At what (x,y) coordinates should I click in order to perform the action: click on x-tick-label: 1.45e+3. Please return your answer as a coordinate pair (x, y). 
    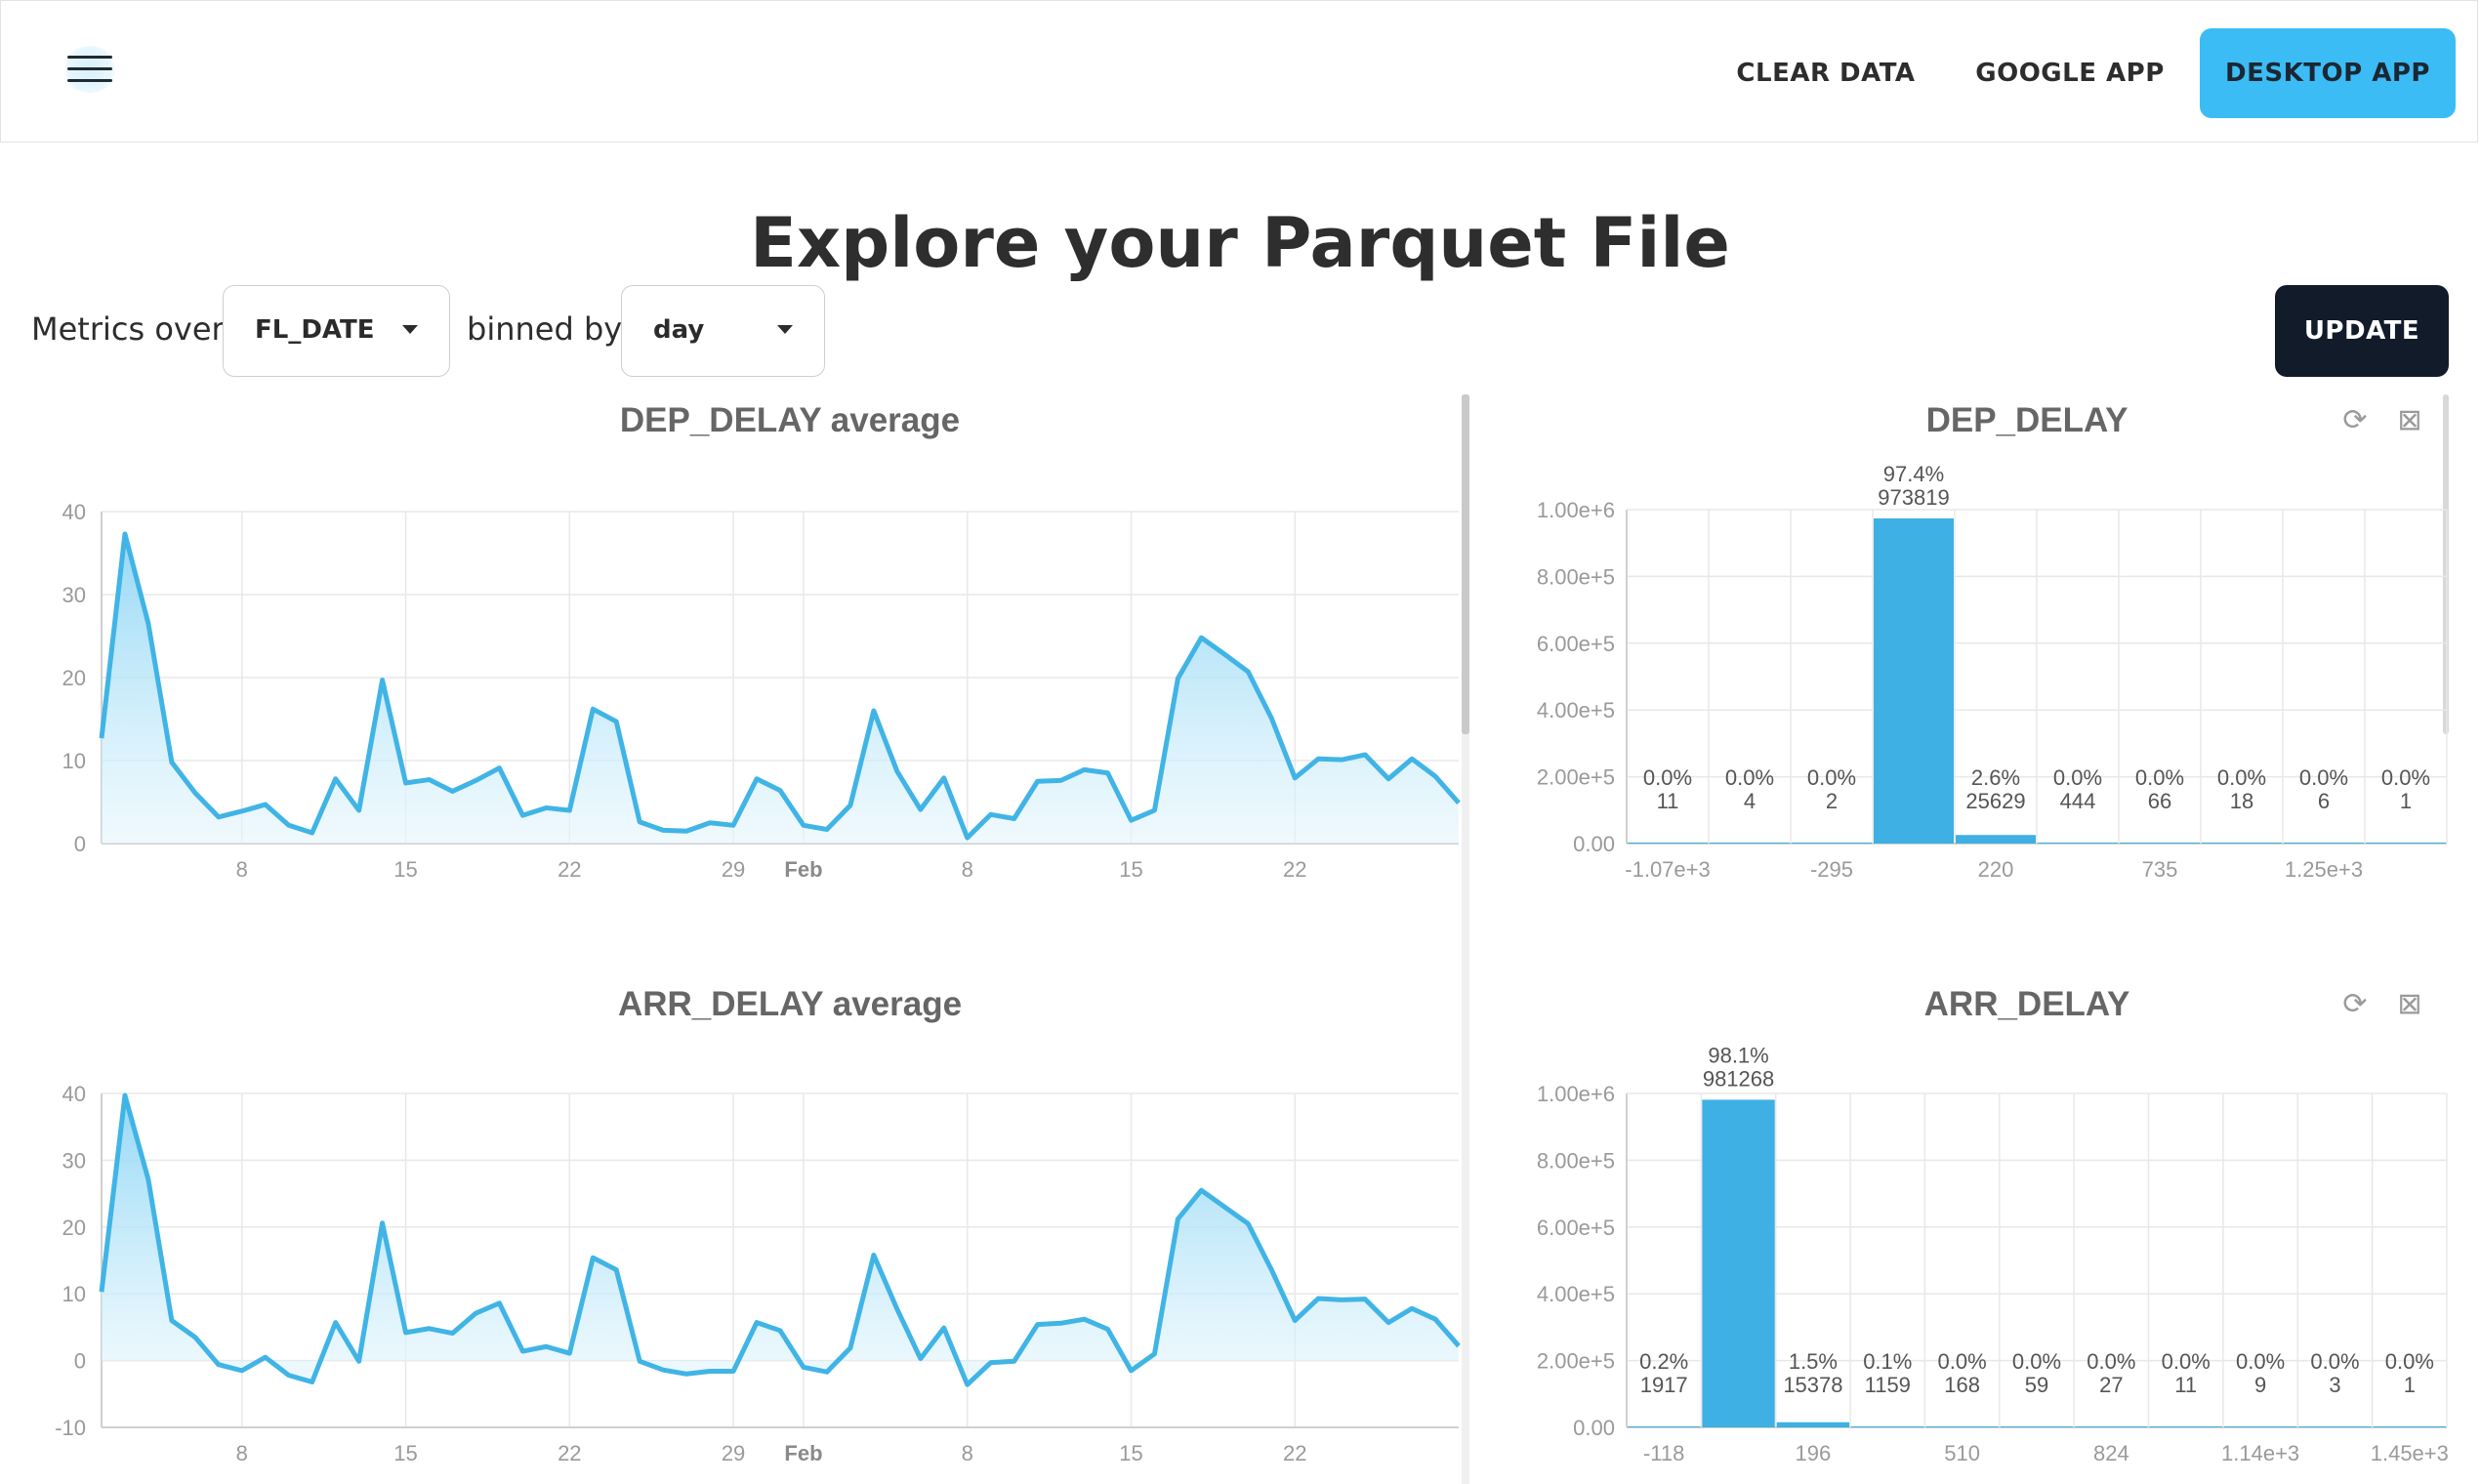
    Looking at the image, I should click on (2410, 1453).